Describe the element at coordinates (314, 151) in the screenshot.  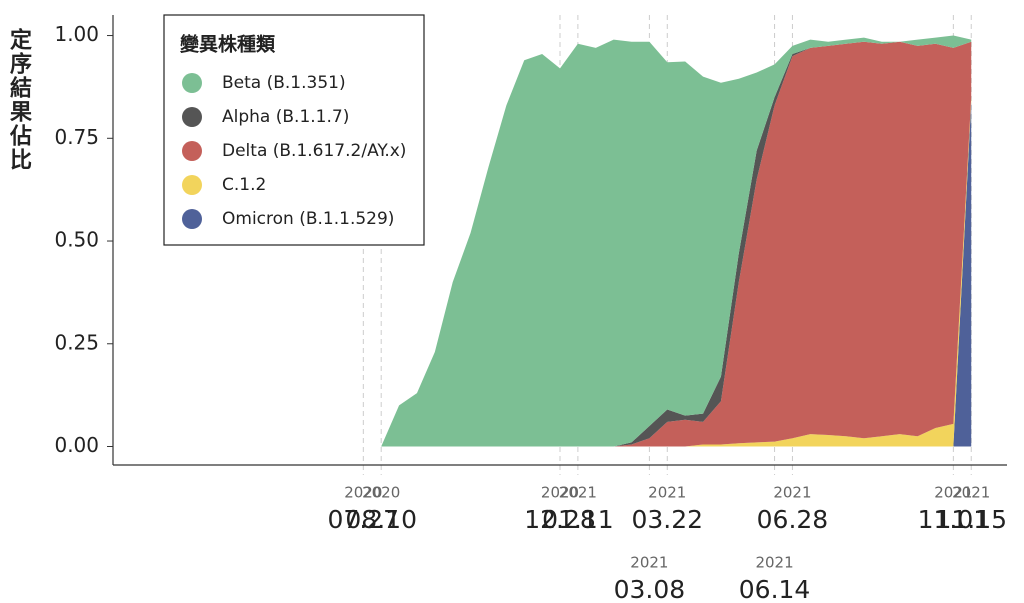
I see `legend-label: Delta (B.1.617.2/AY.x)` at that location.